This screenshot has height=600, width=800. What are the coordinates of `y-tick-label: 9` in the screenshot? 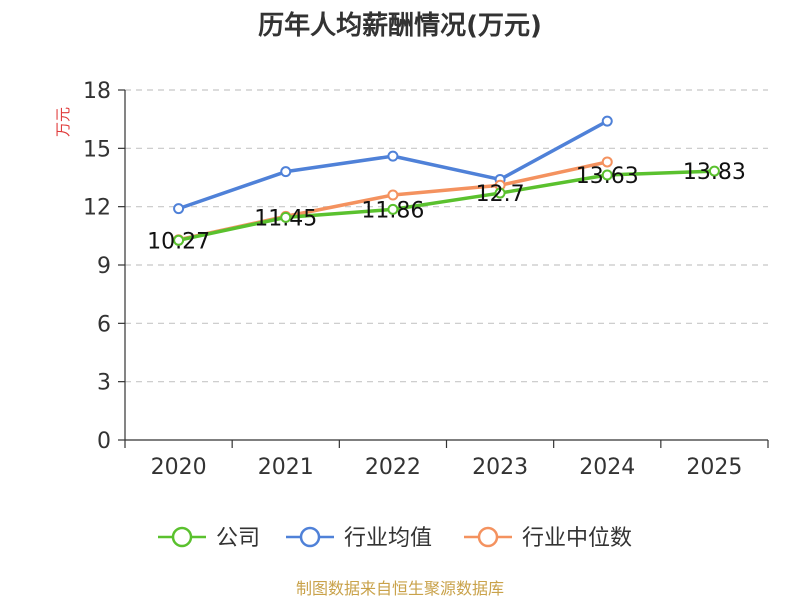 It's located at (104, 266).